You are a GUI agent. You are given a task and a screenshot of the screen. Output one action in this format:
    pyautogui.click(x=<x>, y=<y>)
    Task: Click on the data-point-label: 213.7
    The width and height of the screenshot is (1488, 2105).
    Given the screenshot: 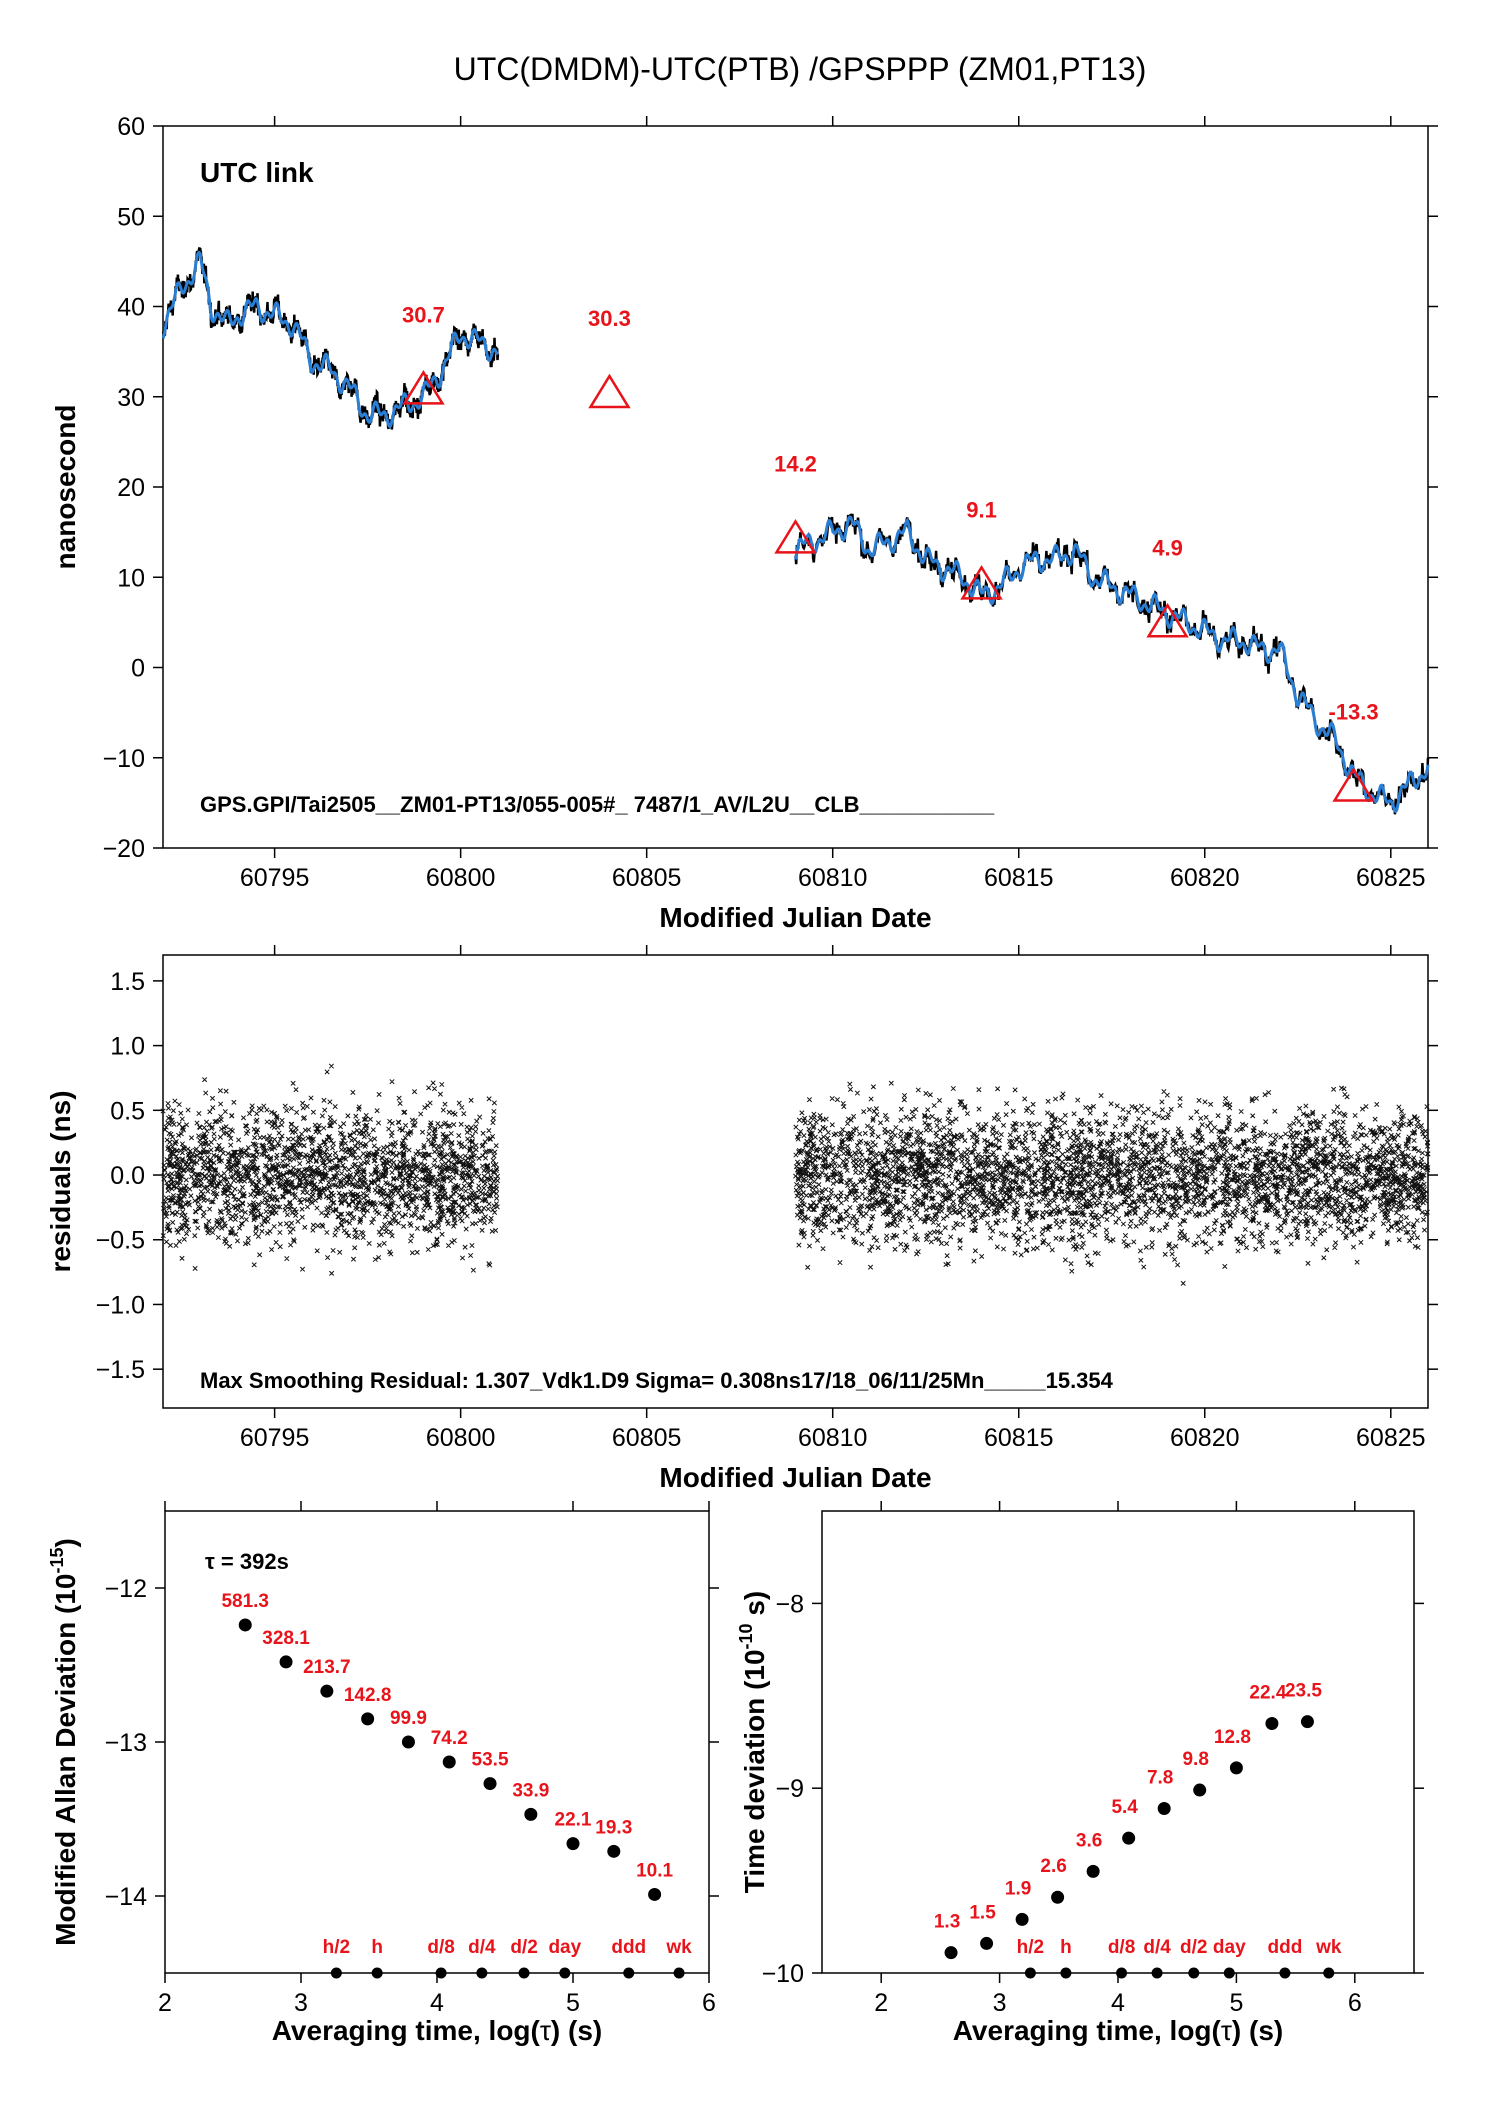 What is the action you would take?
    pyautogui.click(x=327, y=1667)
    